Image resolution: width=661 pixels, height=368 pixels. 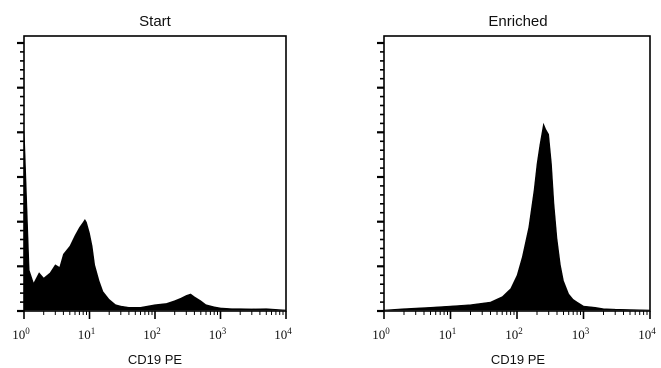 I want to click on panel-title: Start, so click(x=155, y=21).